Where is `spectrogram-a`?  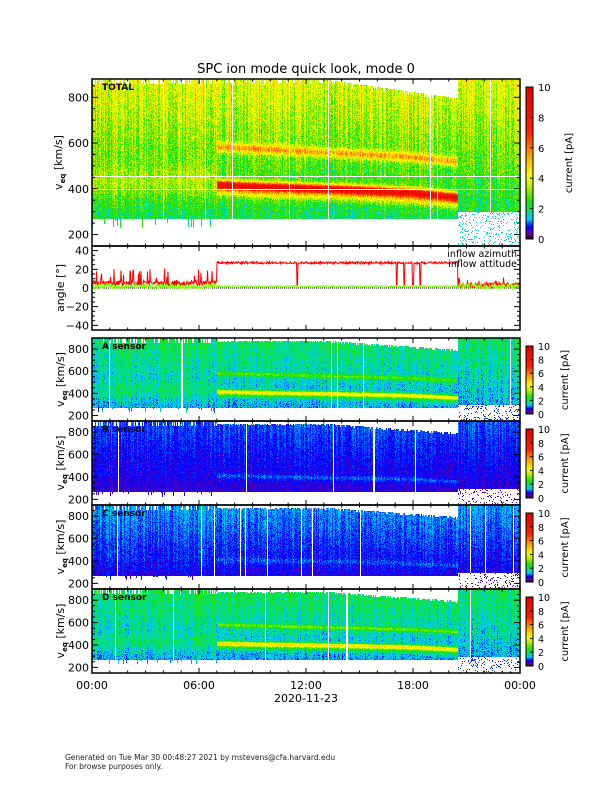
spectrogram-a is located at coordinates (306, 379).